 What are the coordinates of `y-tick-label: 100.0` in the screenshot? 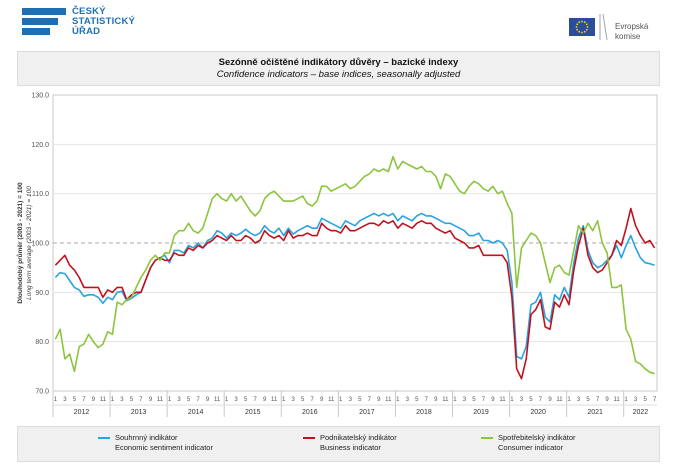 It's located at (40, 244).